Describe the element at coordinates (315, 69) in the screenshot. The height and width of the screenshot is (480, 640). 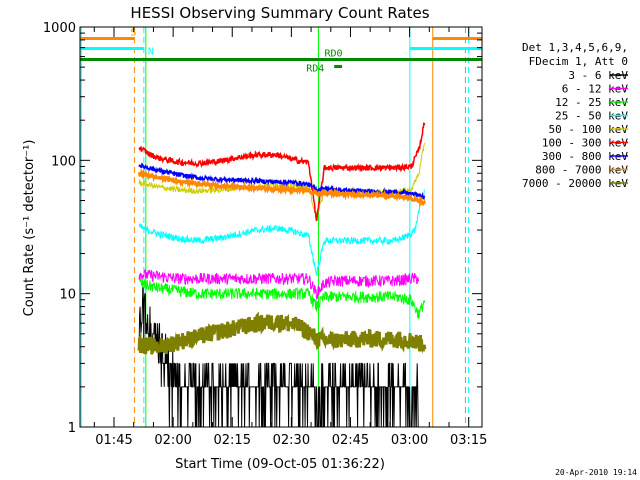
I see `flag-label-RD4: RD4` at that location.